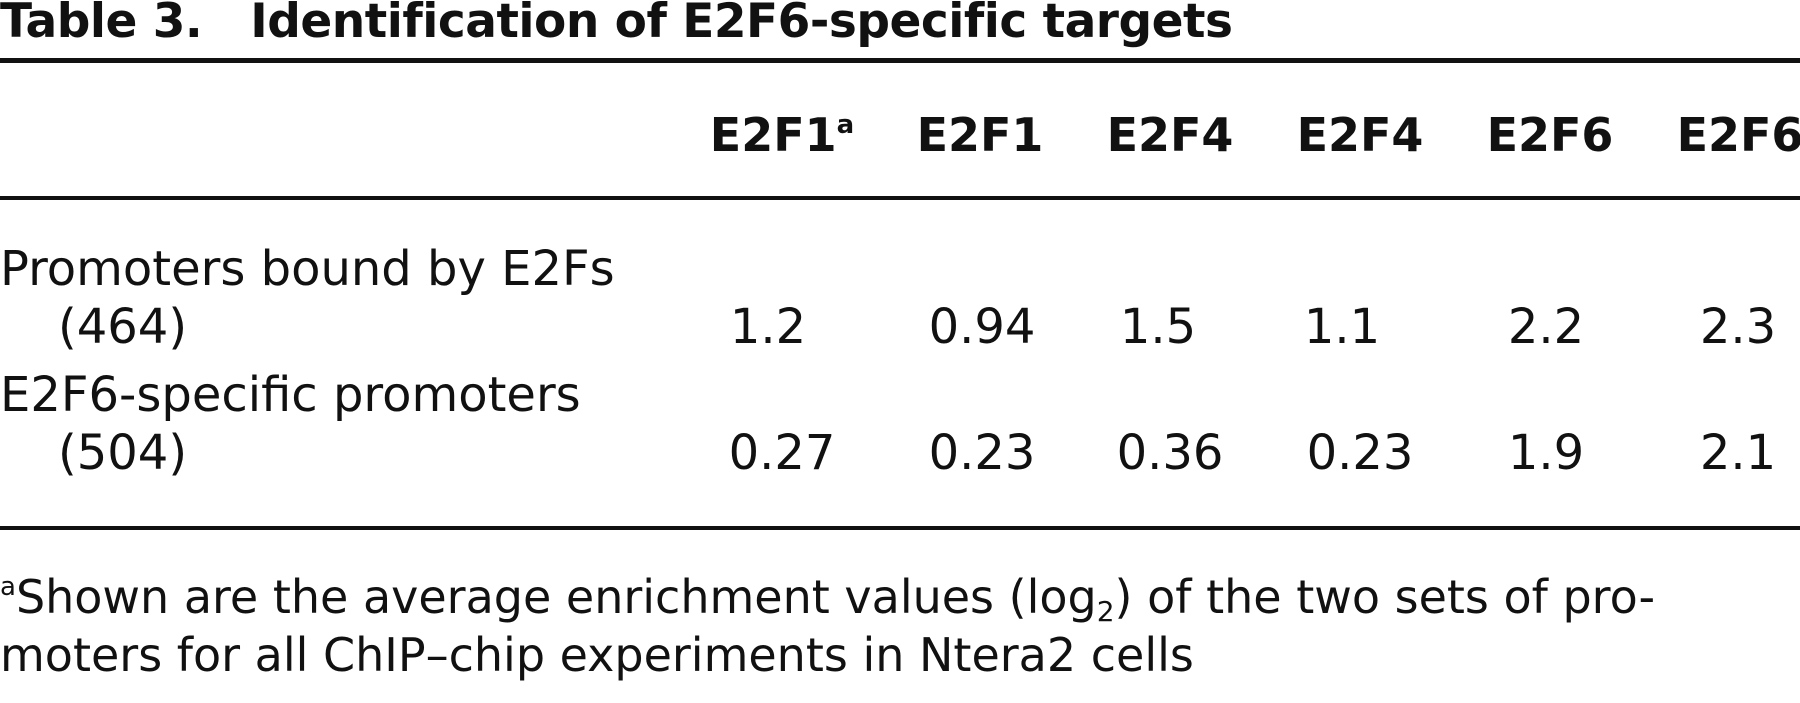  I want to click on table-cell: 1.5, so click(1158, 327).